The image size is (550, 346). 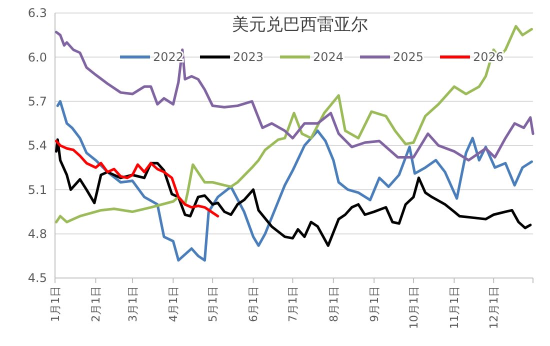 I want to click on y-tick-label: 5.4, so click(x=37, y=145).